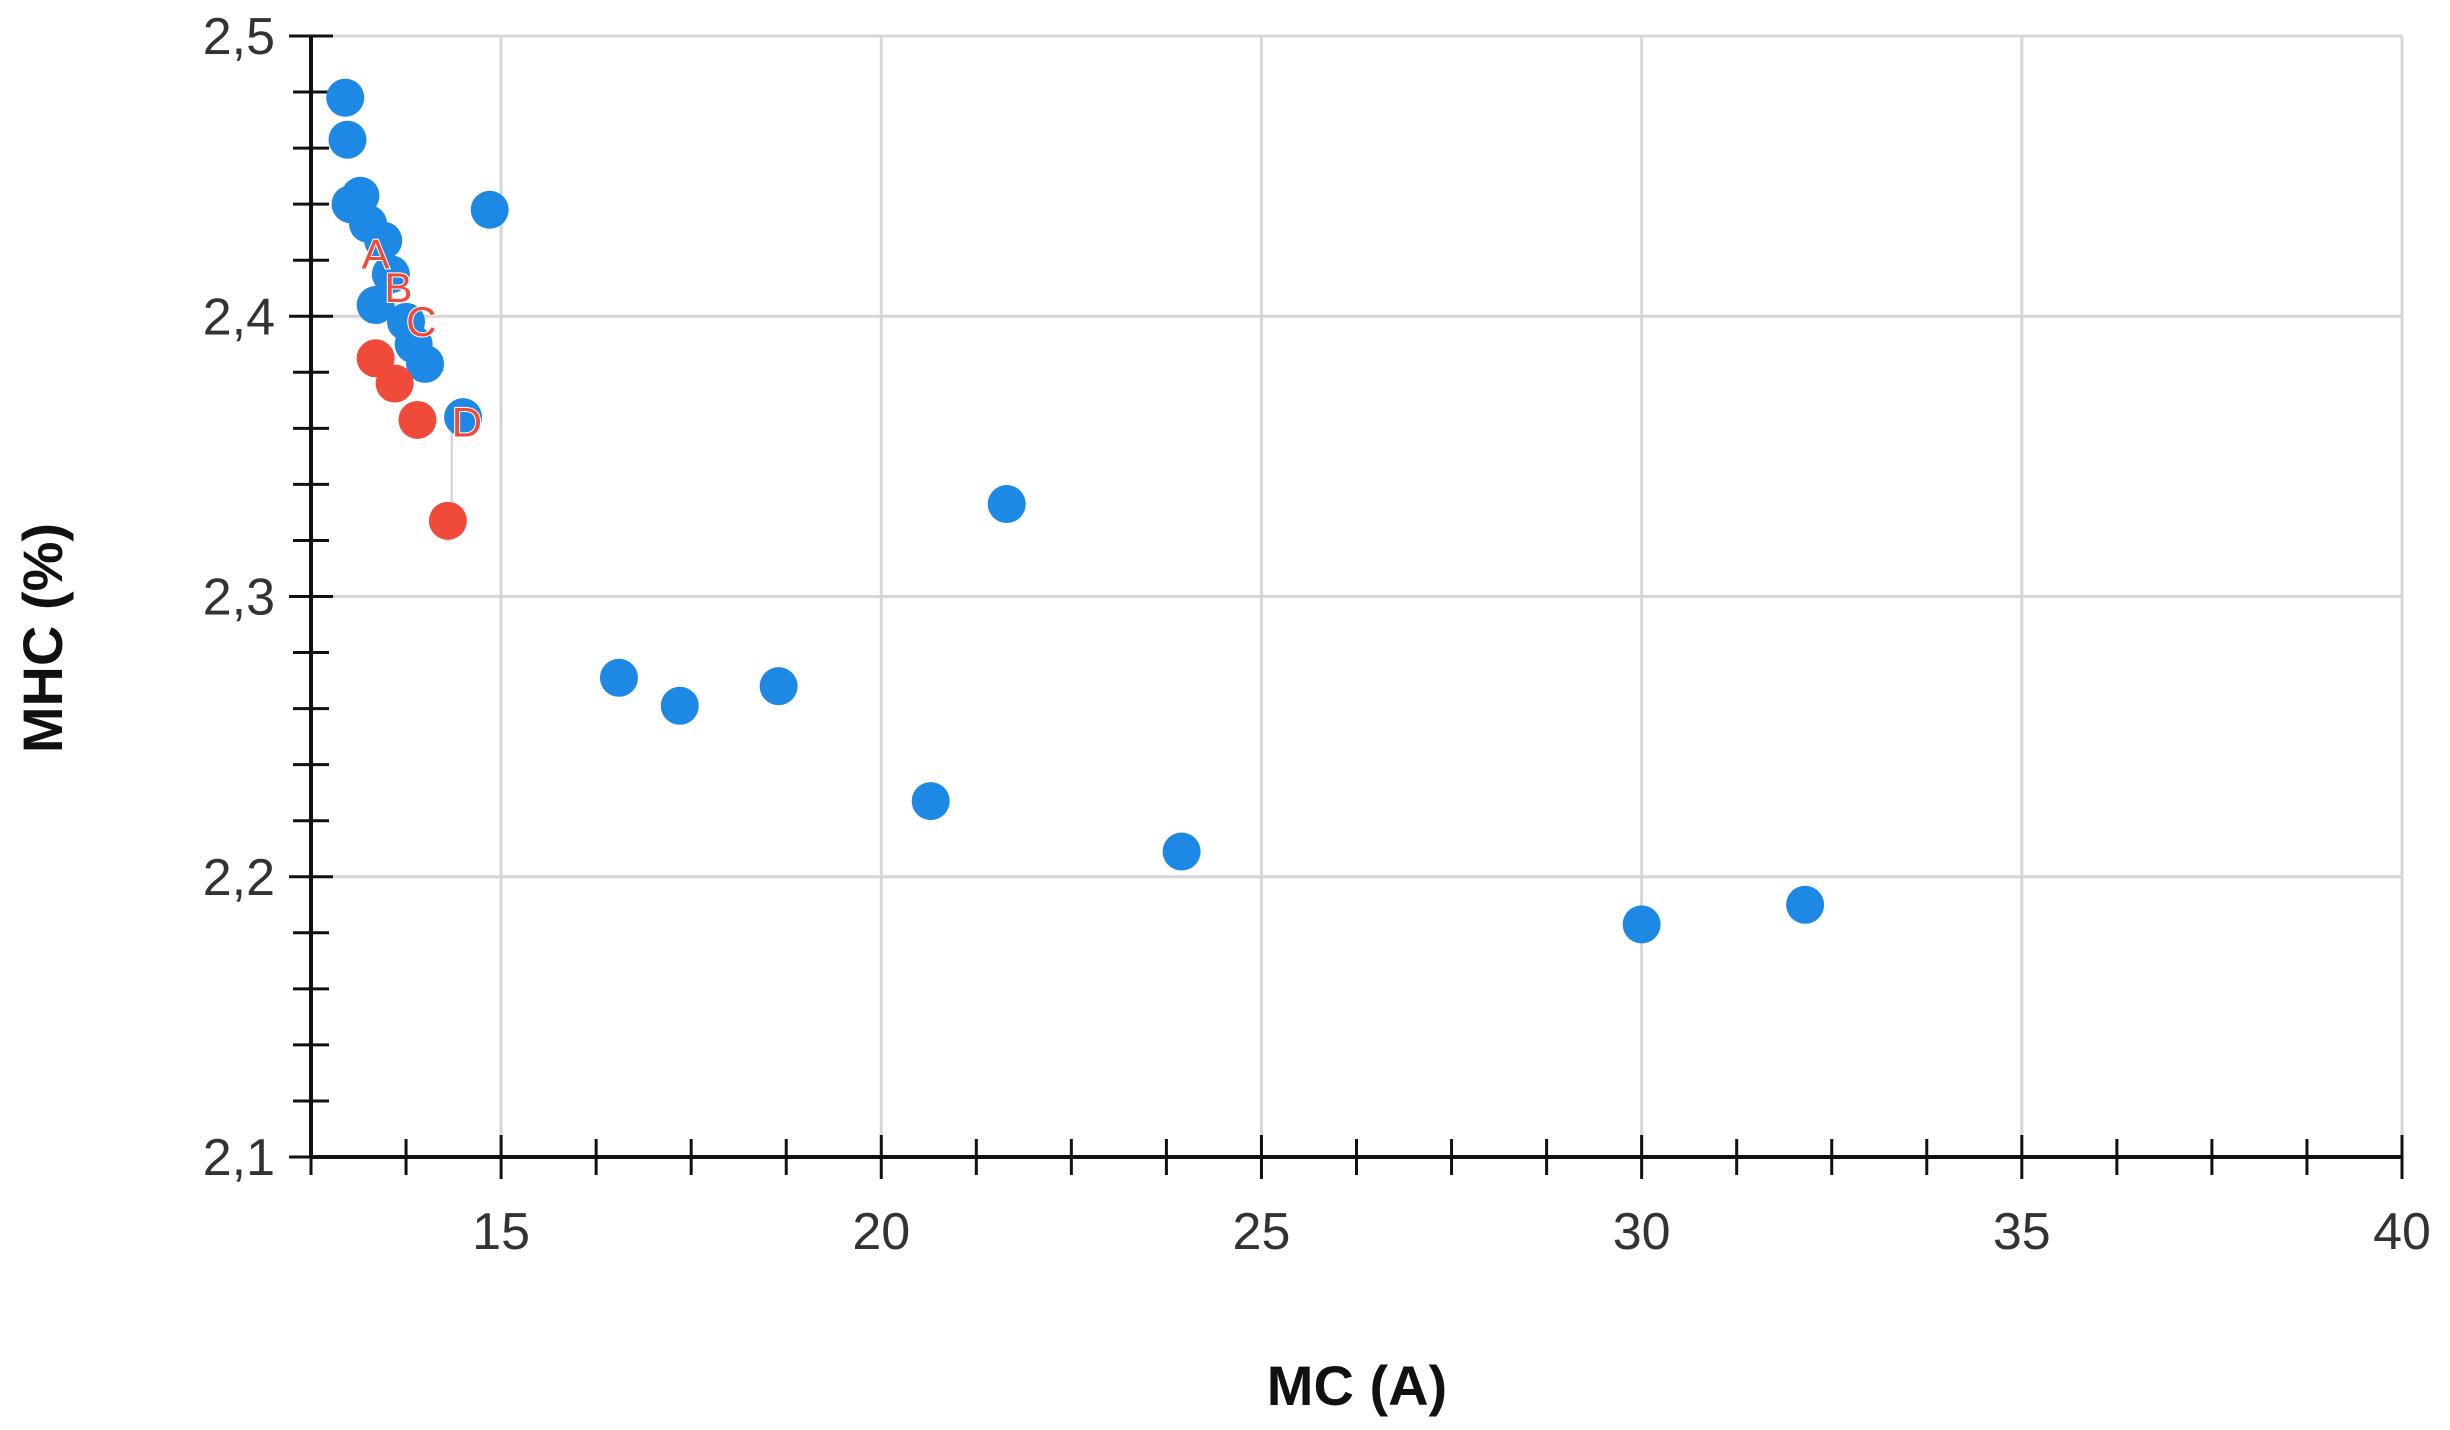 The height and width of the screenshot is (1430, 2450). Describe the element at coordinates (467, 422) in the screenshot. I see `point-label-d: D` at that location.